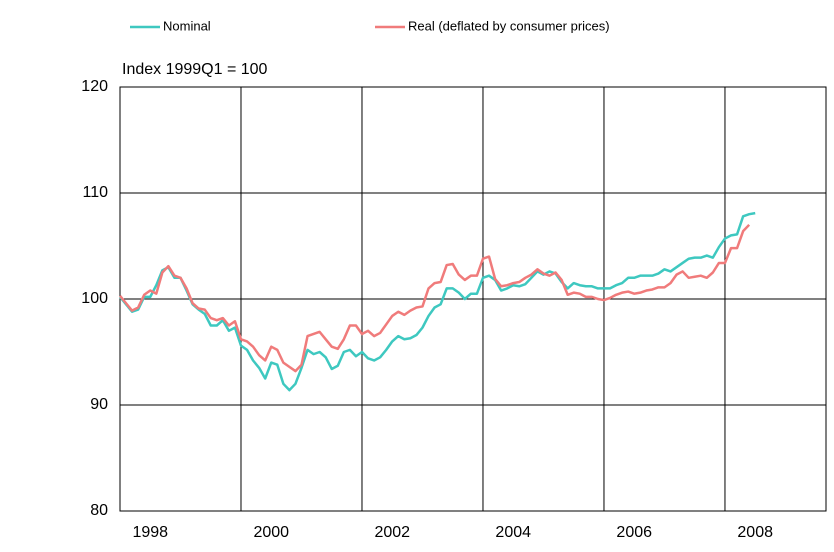  I want to click on y-tick-label: 120, so click(94, 86).